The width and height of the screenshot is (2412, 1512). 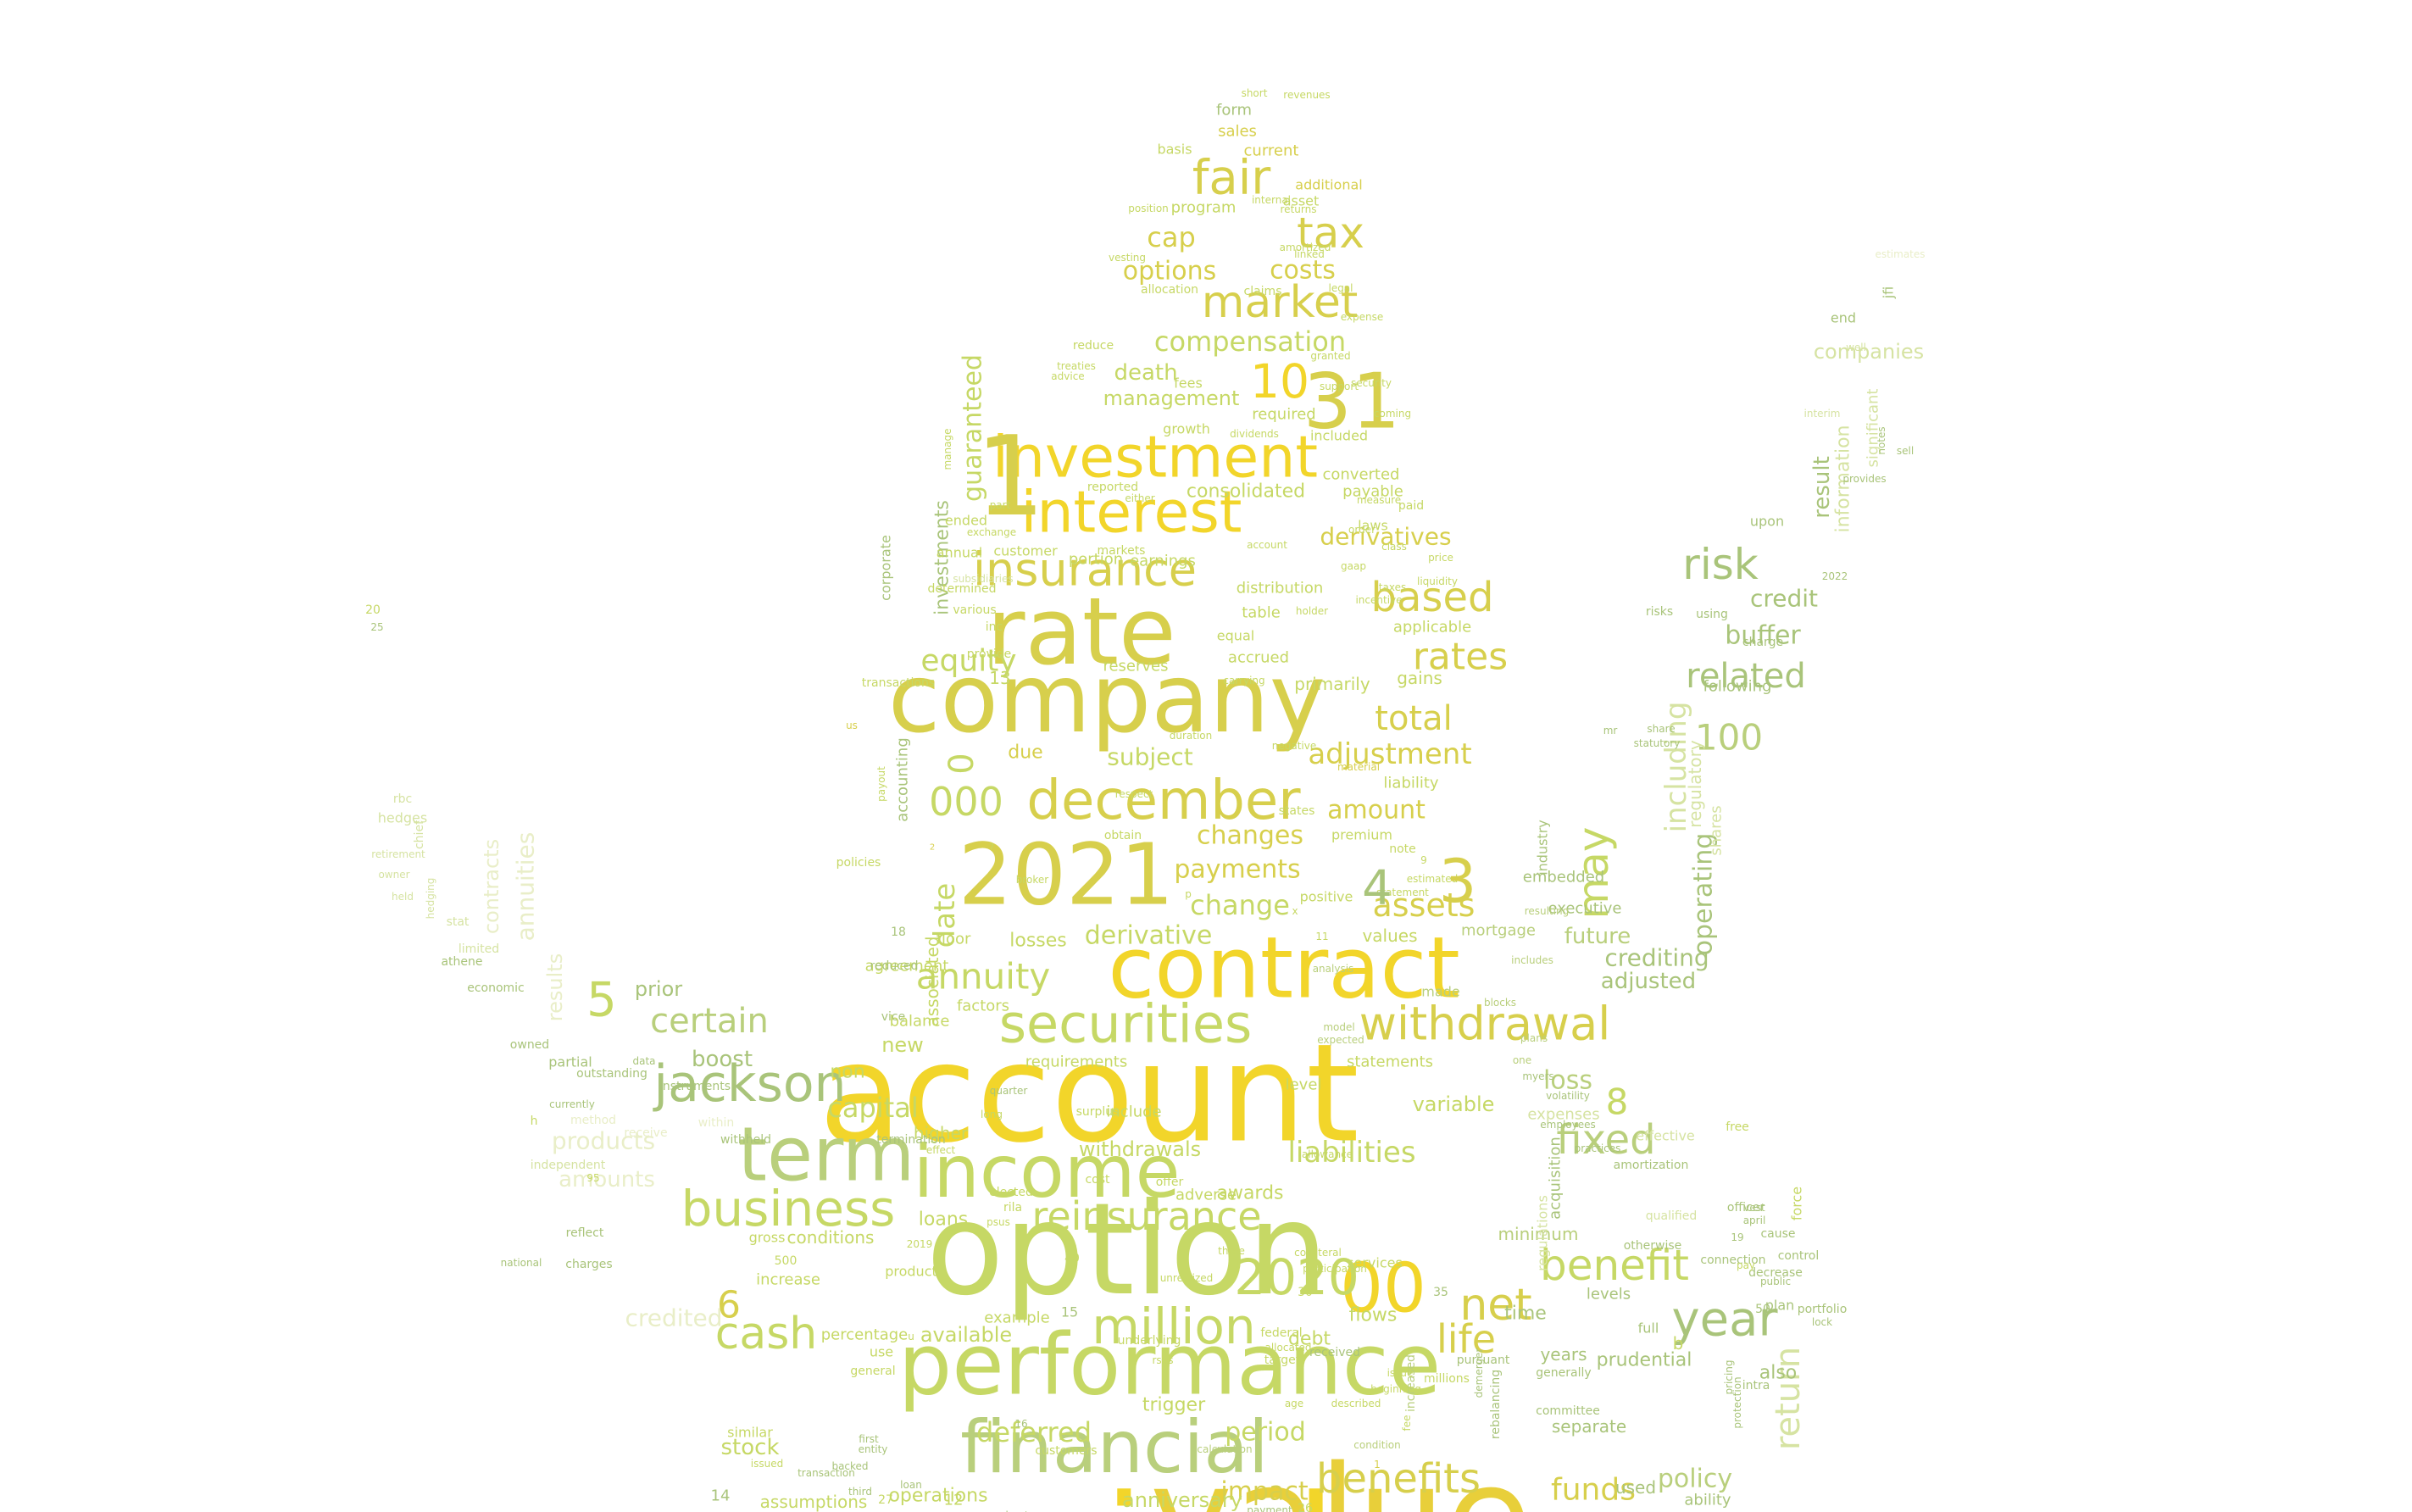 I want to click on word-products: products, so click(x=603, y=1141).